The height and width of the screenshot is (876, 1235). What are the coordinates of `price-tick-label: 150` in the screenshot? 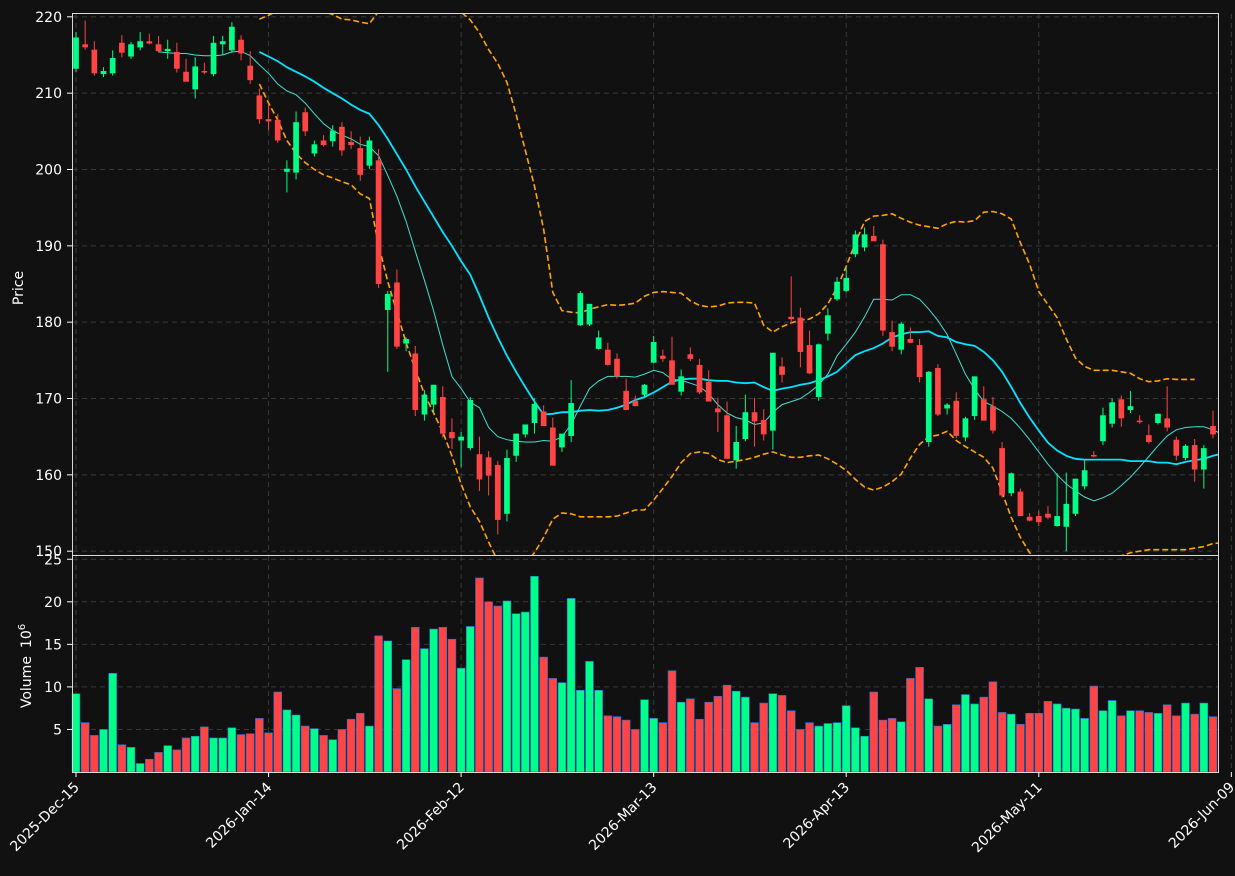 It's located at (48, 552).